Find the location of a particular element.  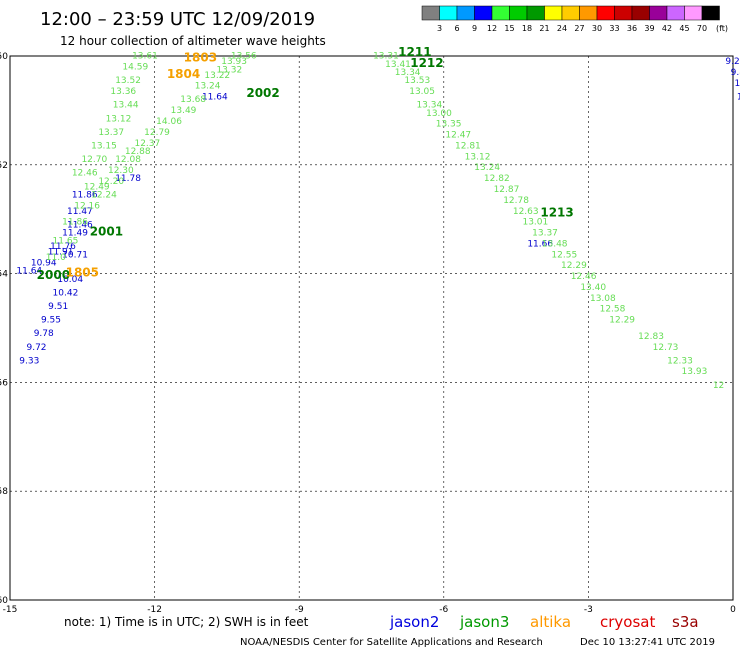

jason2-wave-height: 9.72 is located at coordinates (36, 348).